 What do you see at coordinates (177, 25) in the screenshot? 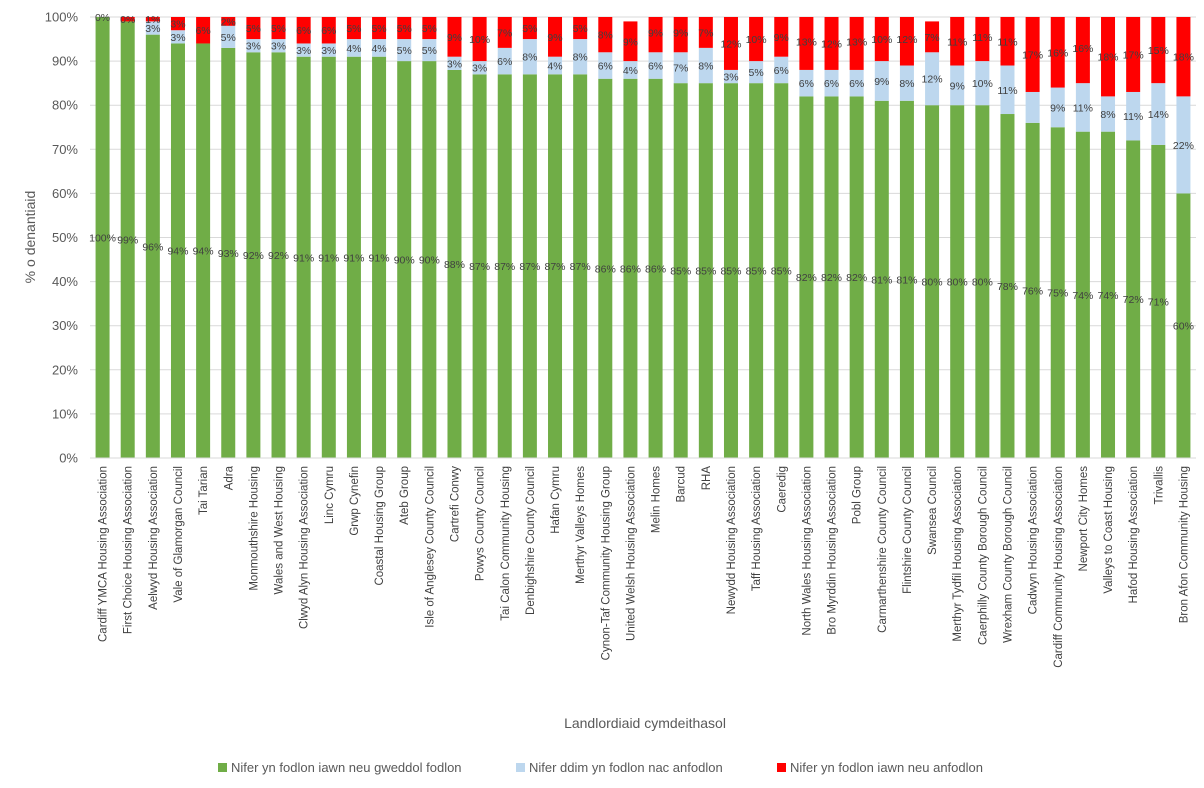
I see `data-label-dissatisfied: 3%` at bounding box center [177, 25].